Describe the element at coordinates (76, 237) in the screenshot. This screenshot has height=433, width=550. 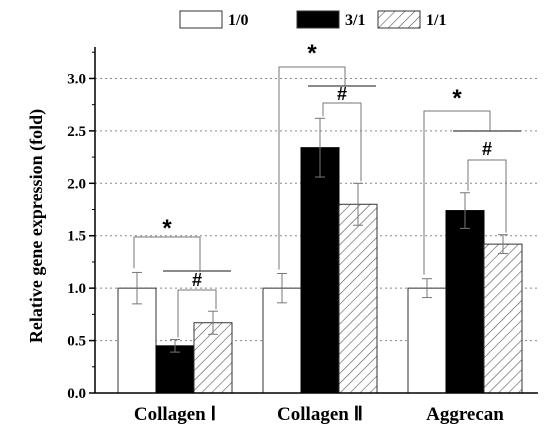
I see `y-tick-label: 1.5` at that location.